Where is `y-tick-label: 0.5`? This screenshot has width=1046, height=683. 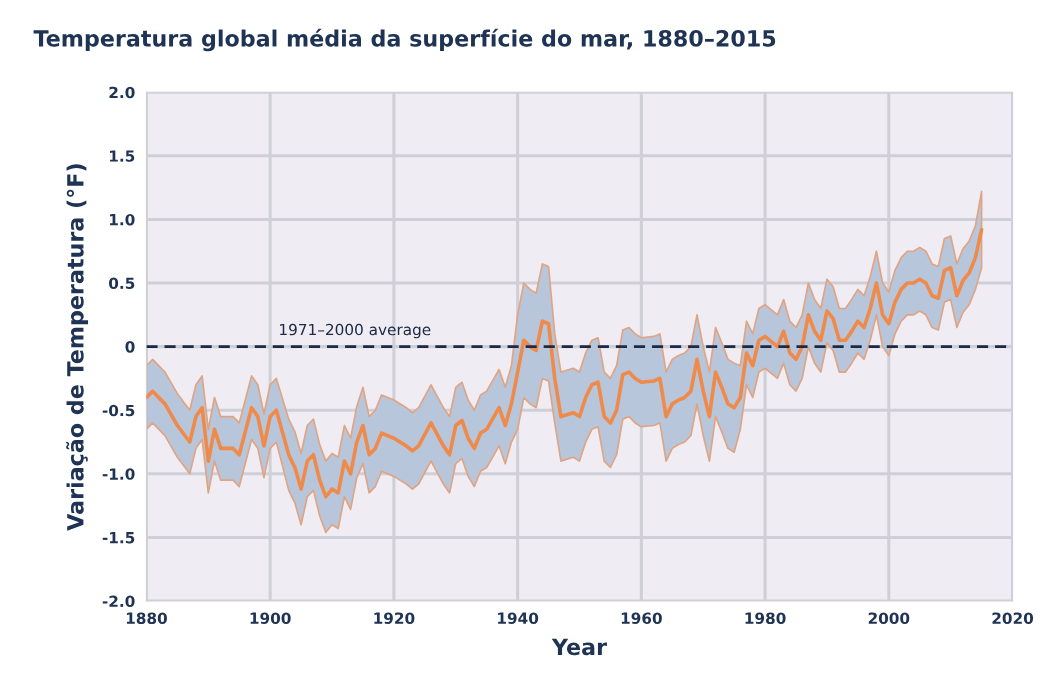
y-tick-label: 0.5 is located at coordinates (122, 283).